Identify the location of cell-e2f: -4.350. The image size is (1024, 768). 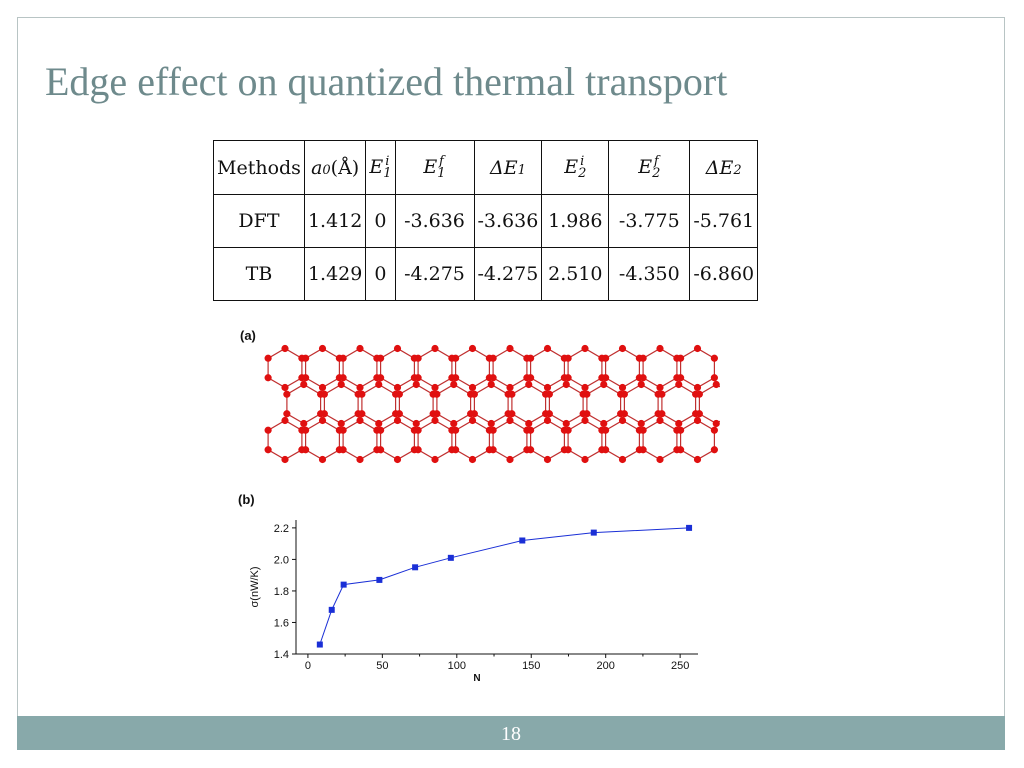
(649, 274).